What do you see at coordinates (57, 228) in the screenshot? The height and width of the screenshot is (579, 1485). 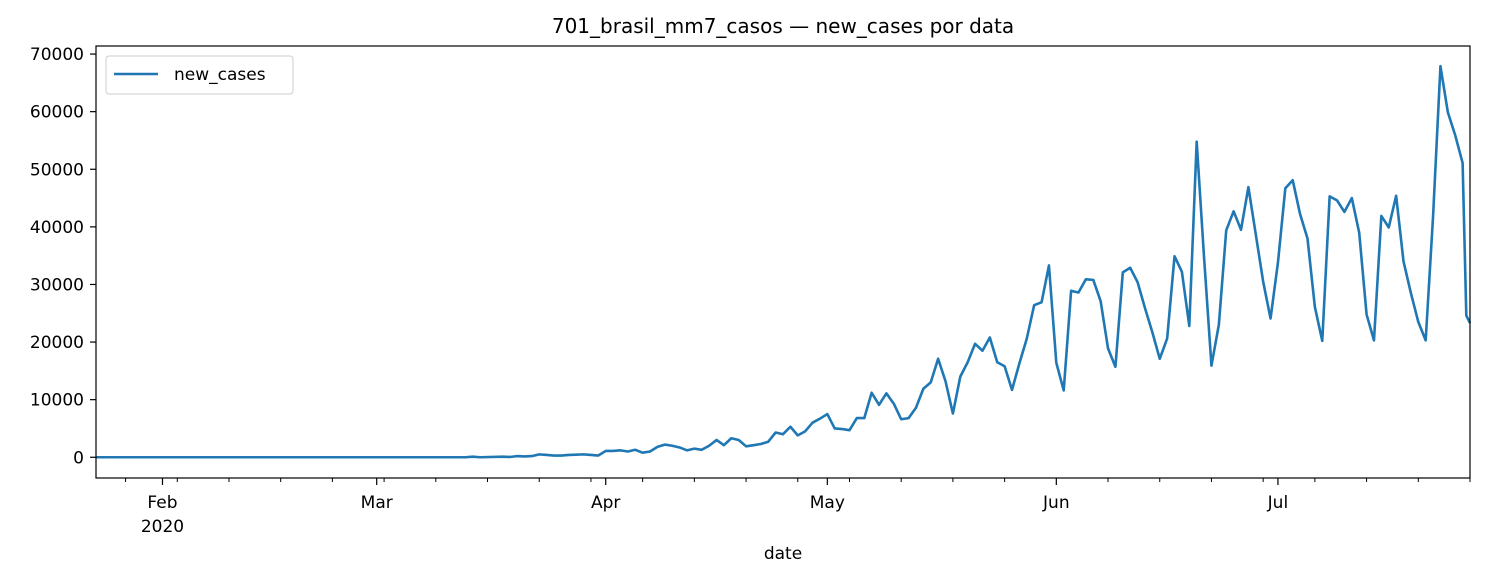 I see `y-tick-label: 40000` at bounding box center [57, 228].